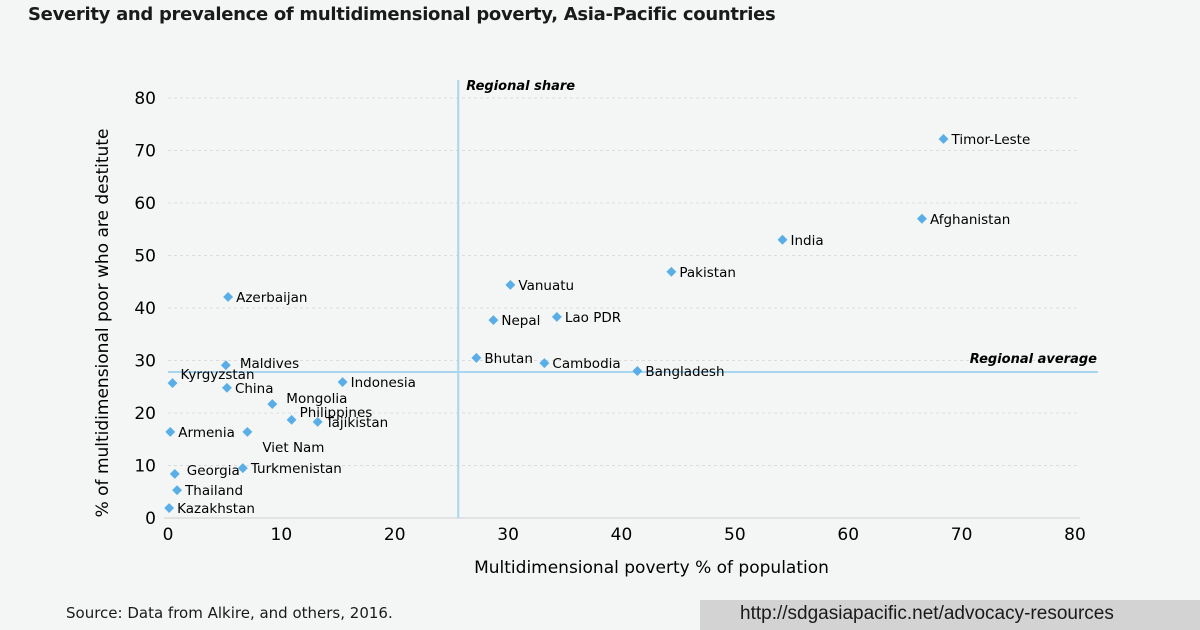  I want to click on y-tick-label: 50, so click(145, 257).